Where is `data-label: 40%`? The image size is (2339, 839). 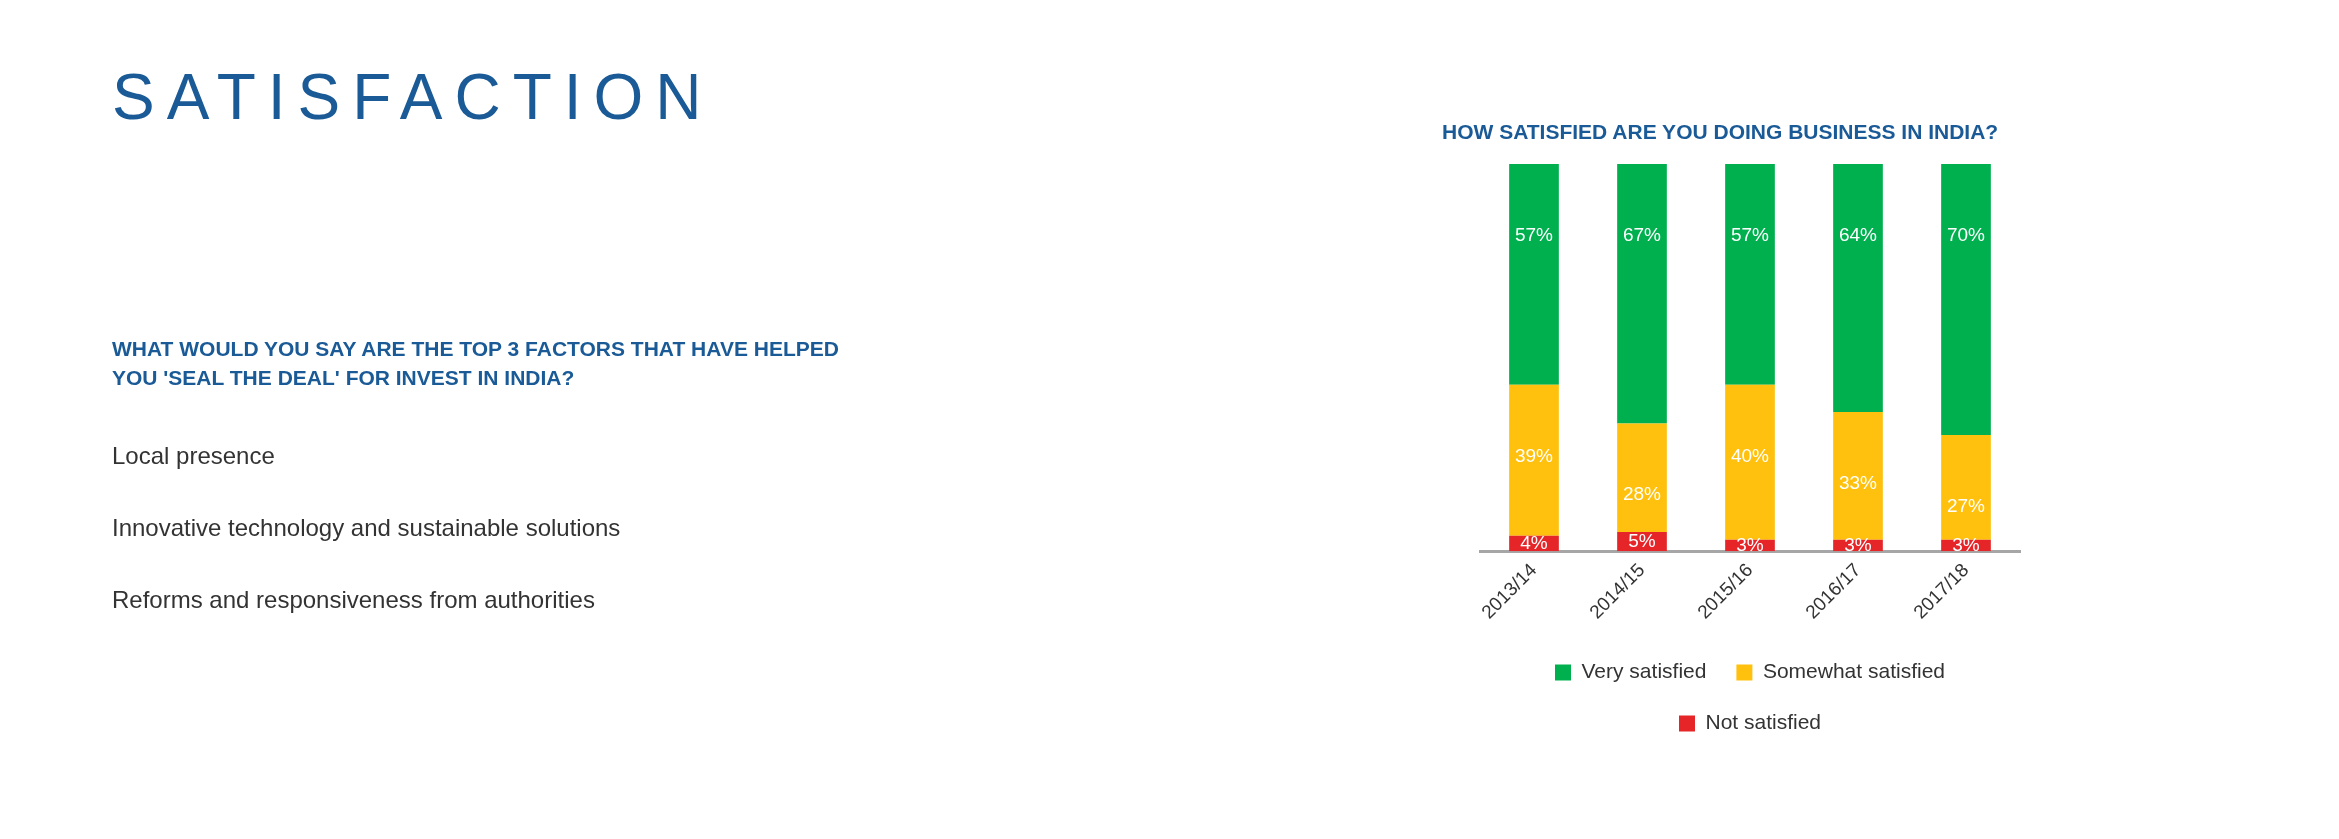
data-label: 40% is located at coordinates (1750, 455).